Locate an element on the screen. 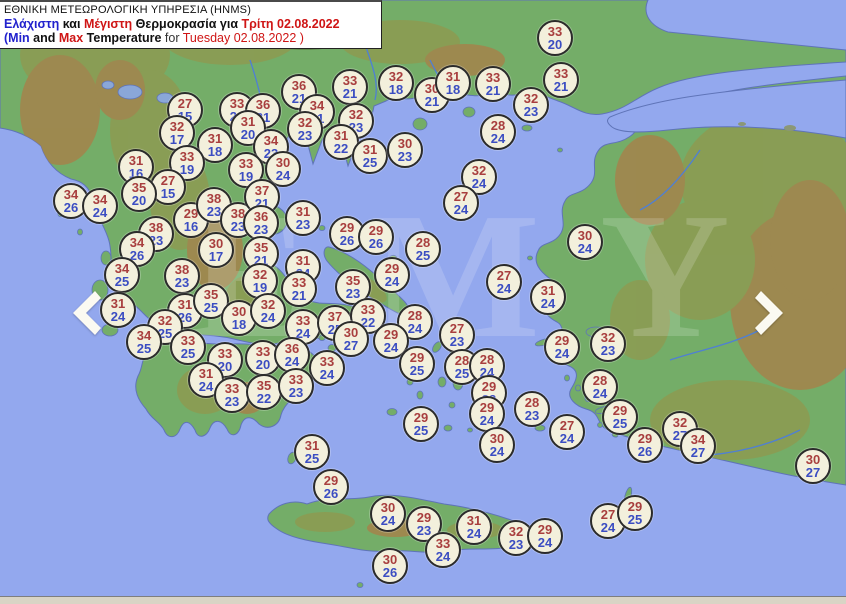  max-temp: 36 is located at coordinates (292, 348).